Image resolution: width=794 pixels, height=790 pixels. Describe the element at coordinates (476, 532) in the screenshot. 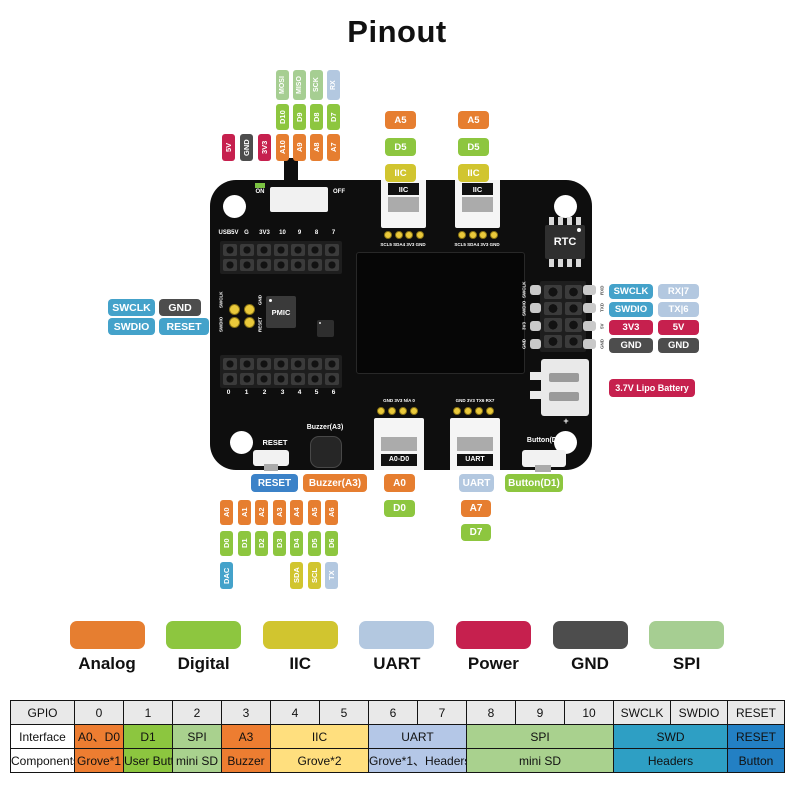

I see `pin-label-d7: D7` at that location.